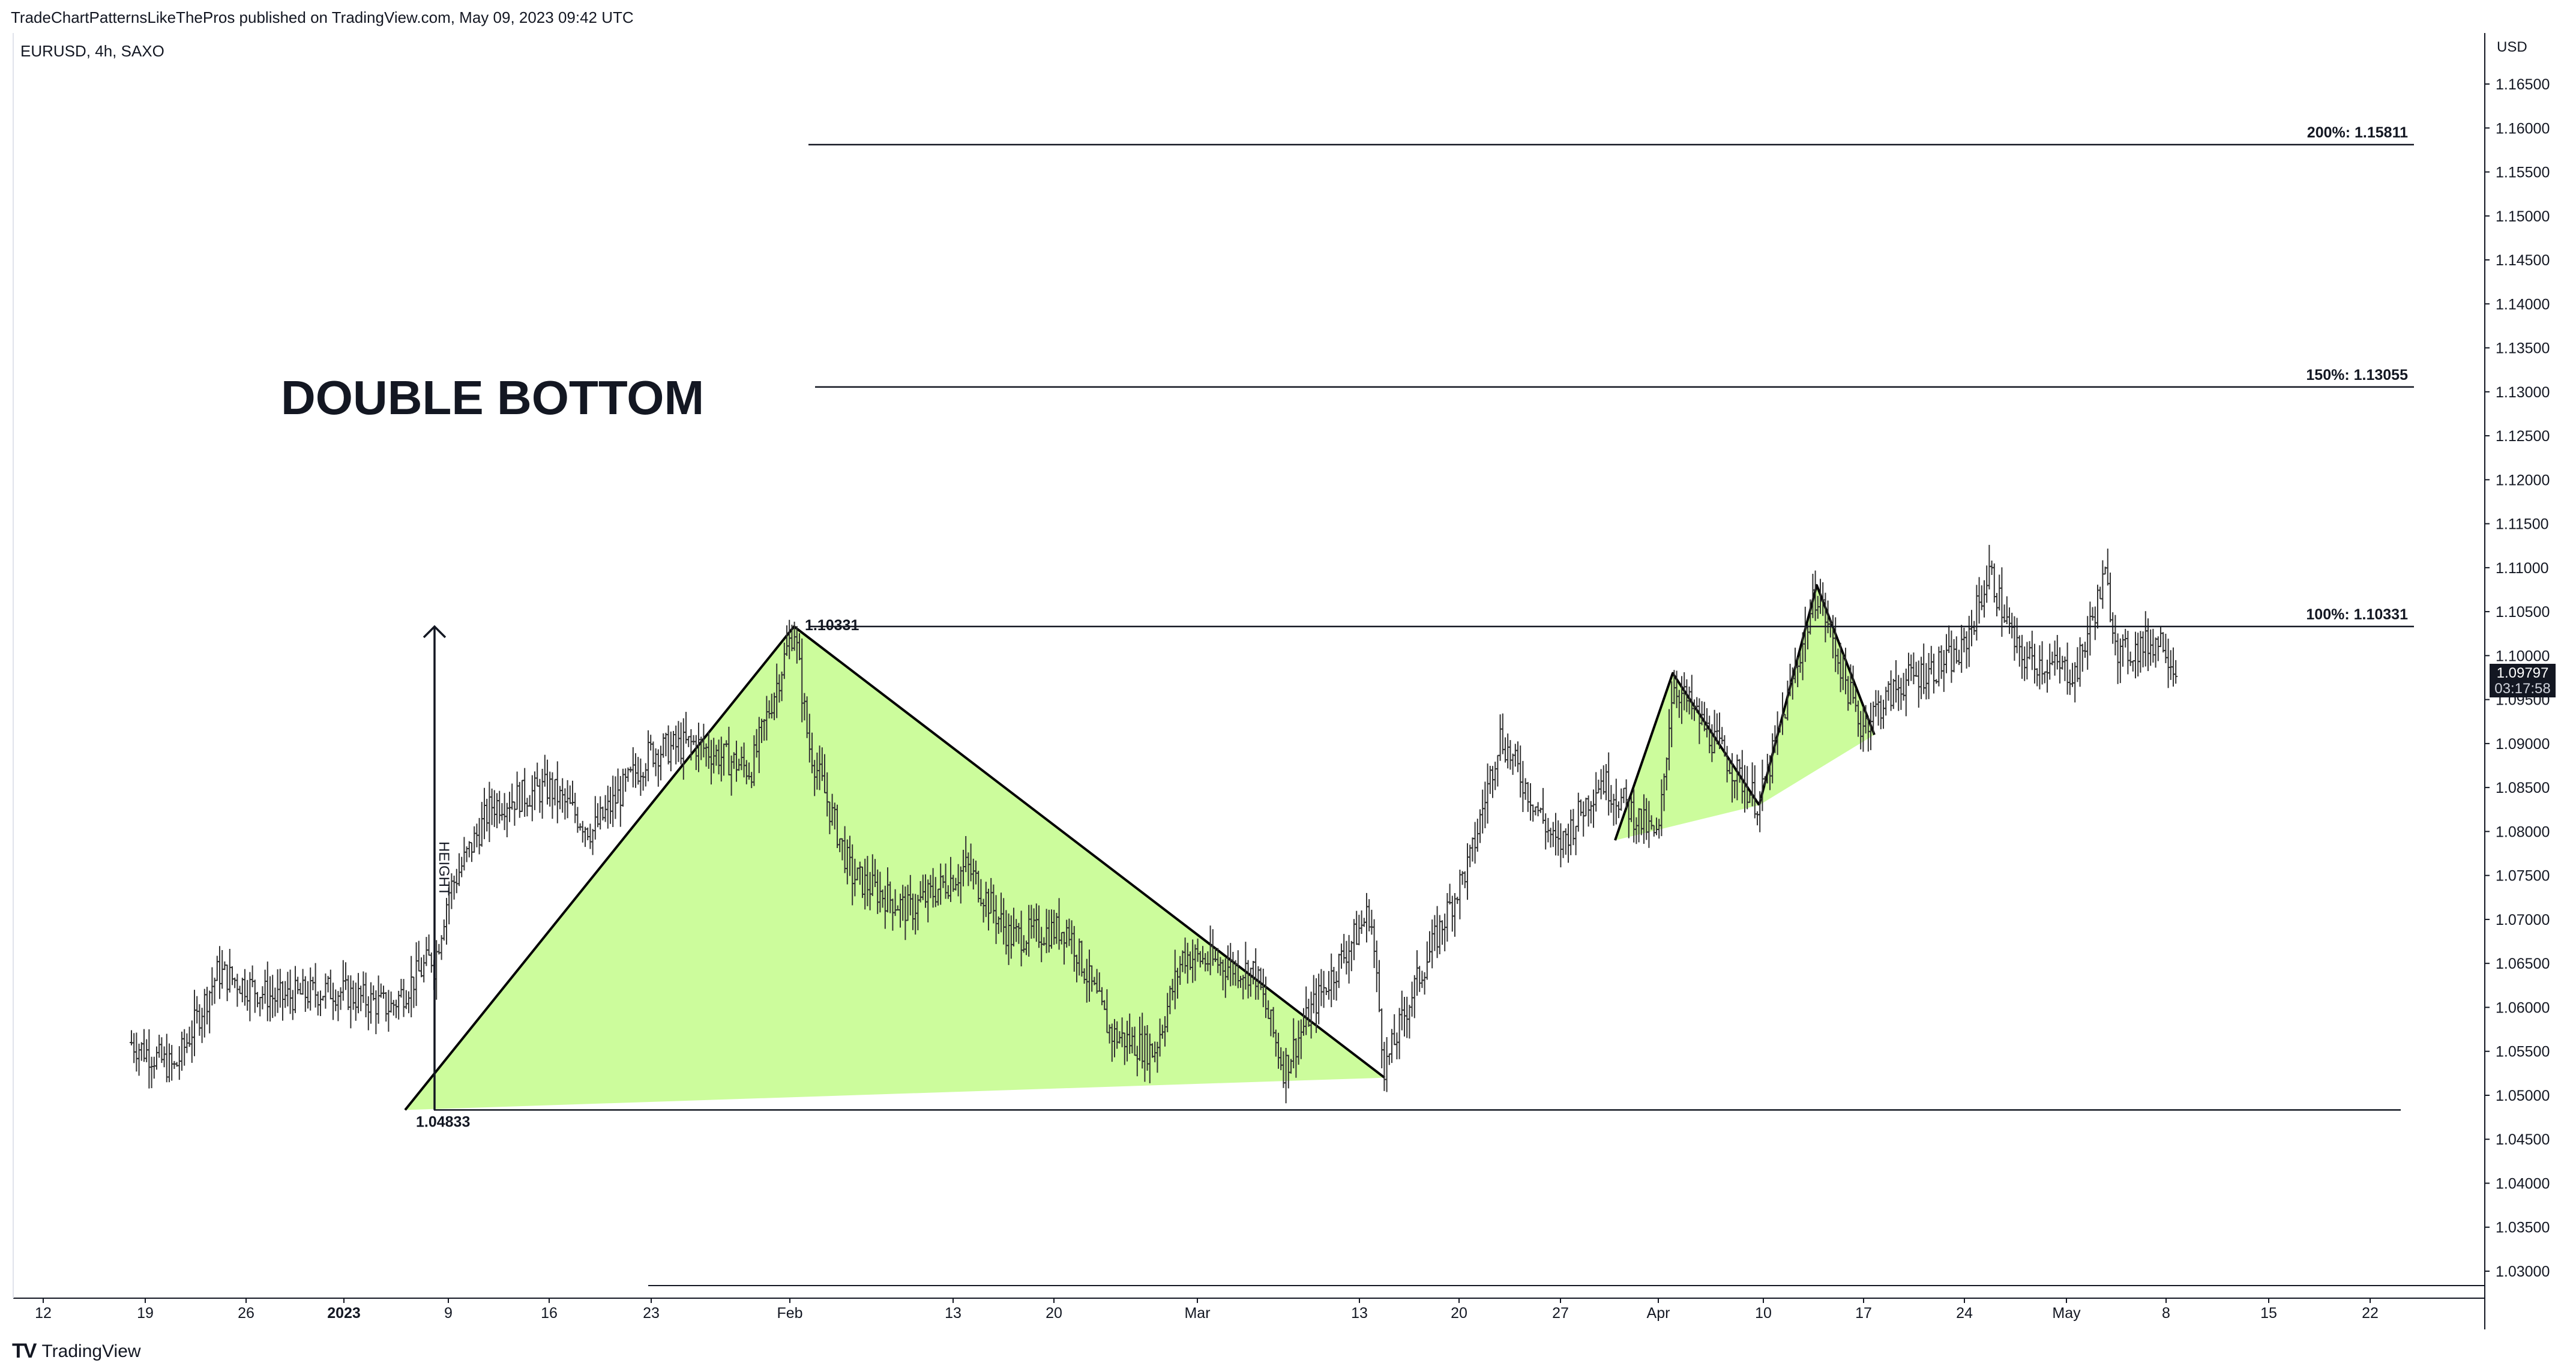 This screenshot has height=1372, width=2576. Describe the element at coordinates (789, 1313) in the screenshot. I see `x-tick-label: Feb` at that location.